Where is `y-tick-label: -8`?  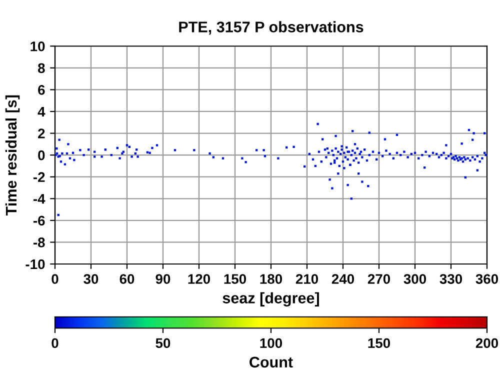 y-tick-label: -8 is located at coordinates (39, 243).